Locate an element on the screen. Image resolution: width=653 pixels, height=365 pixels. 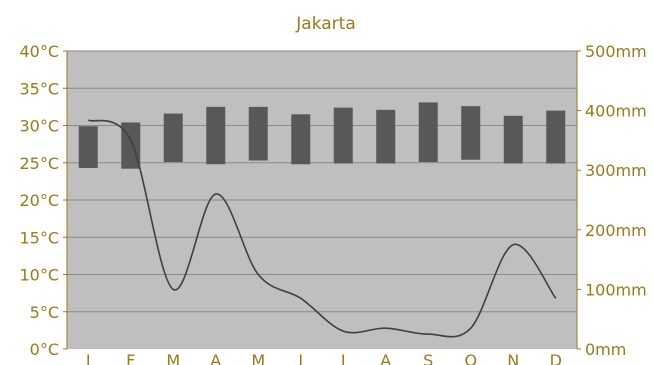
x-tick-label: N is located at coordinates (513, 358).